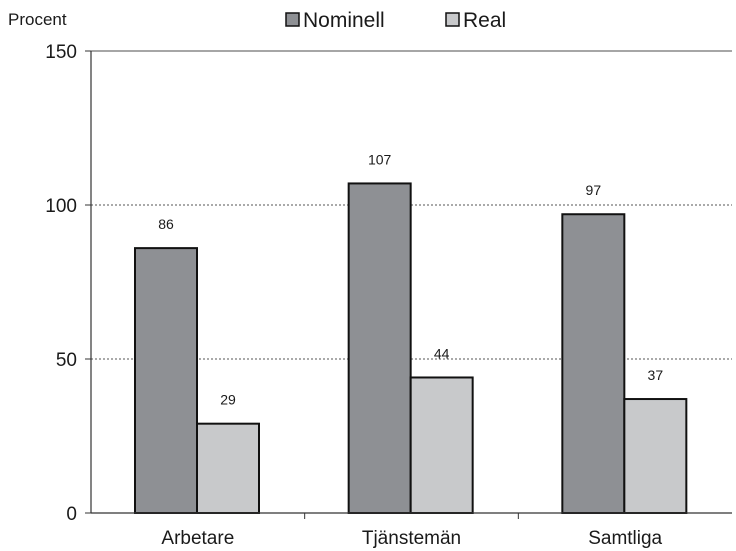 The height and width of the screenshot is (551, 736). What do you see at coordinates (656, 375) in the screenshot?
I see `data-label-real-samtliga: 37` at bounding box center [656, 375].